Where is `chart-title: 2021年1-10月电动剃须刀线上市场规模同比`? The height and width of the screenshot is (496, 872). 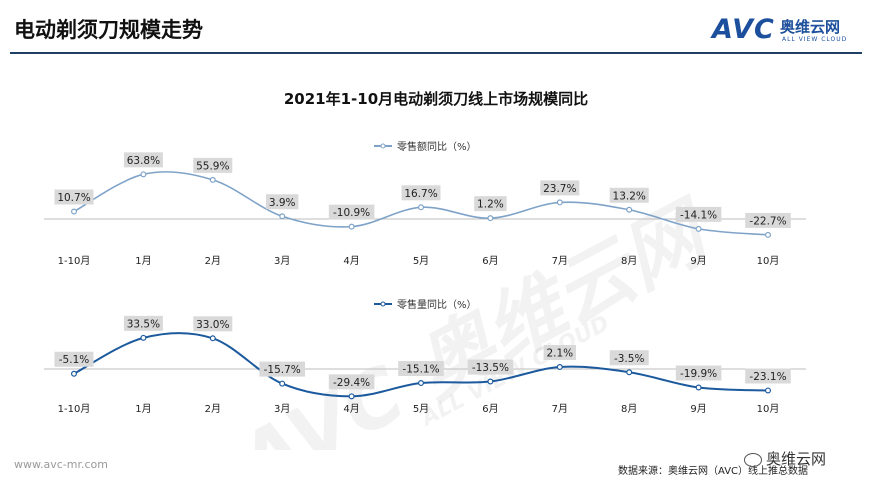
chart-title: 2021年1-10月电动剃须刀线上市场规模同比 is located at coordinates (436, 99).